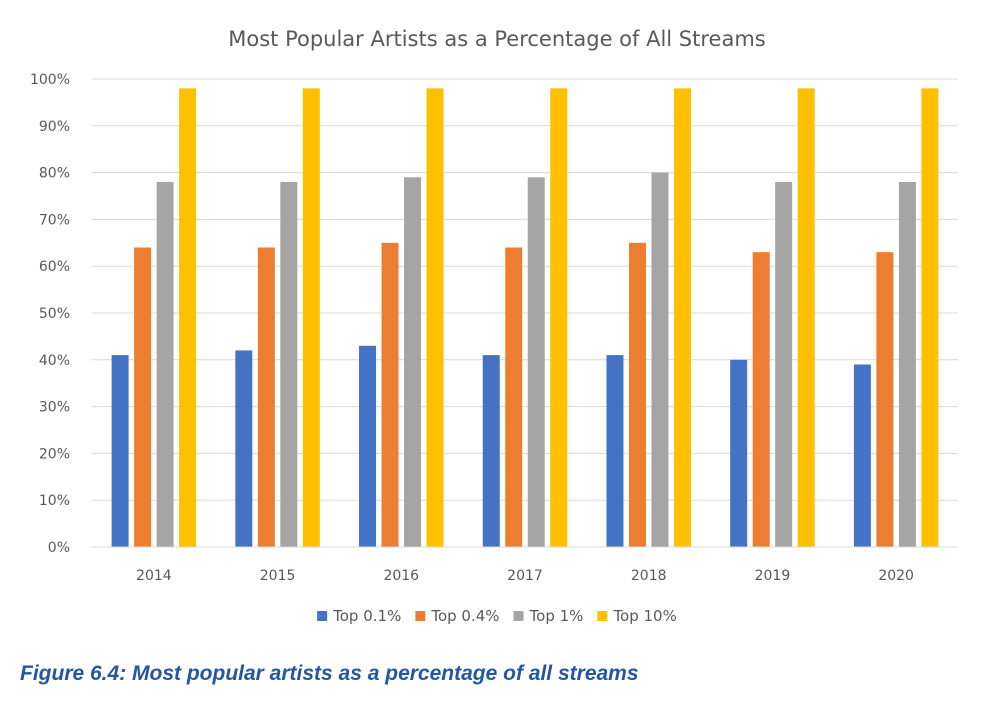  I want to click on y-tick-label: 90%, so click(54, 127).